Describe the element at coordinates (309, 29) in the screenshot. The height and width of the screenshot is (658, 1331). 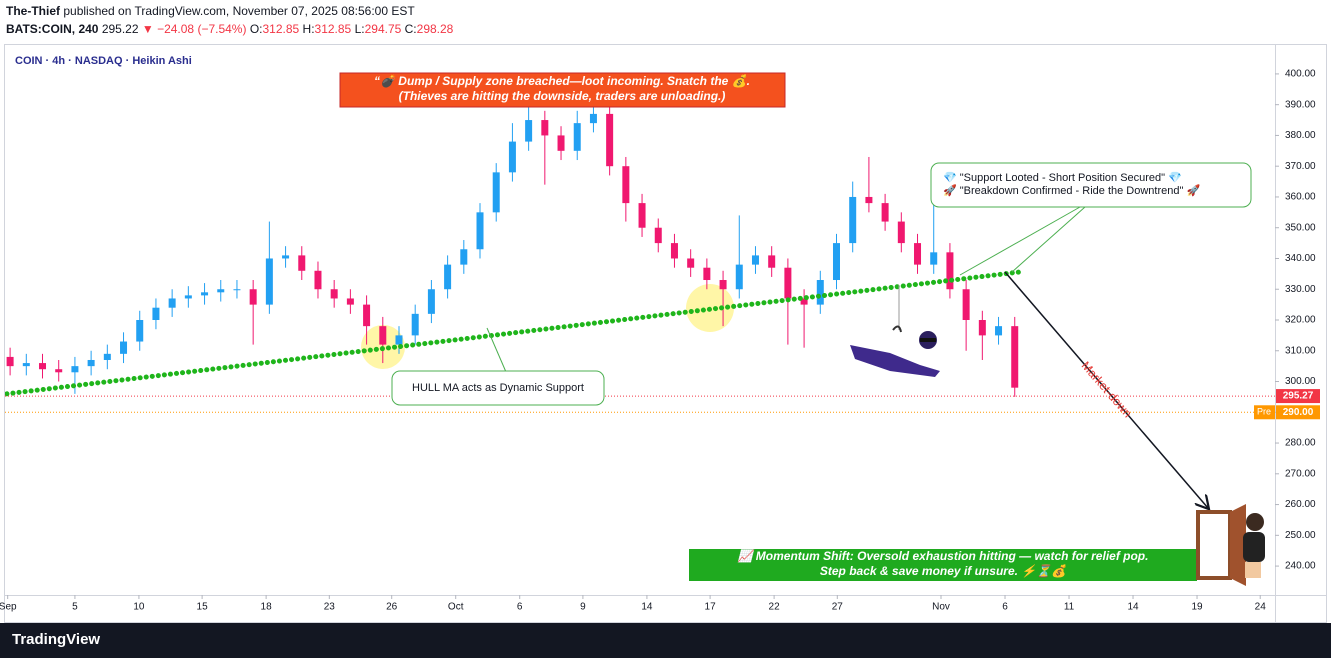
I see `ohlc-key: H:` at that location.